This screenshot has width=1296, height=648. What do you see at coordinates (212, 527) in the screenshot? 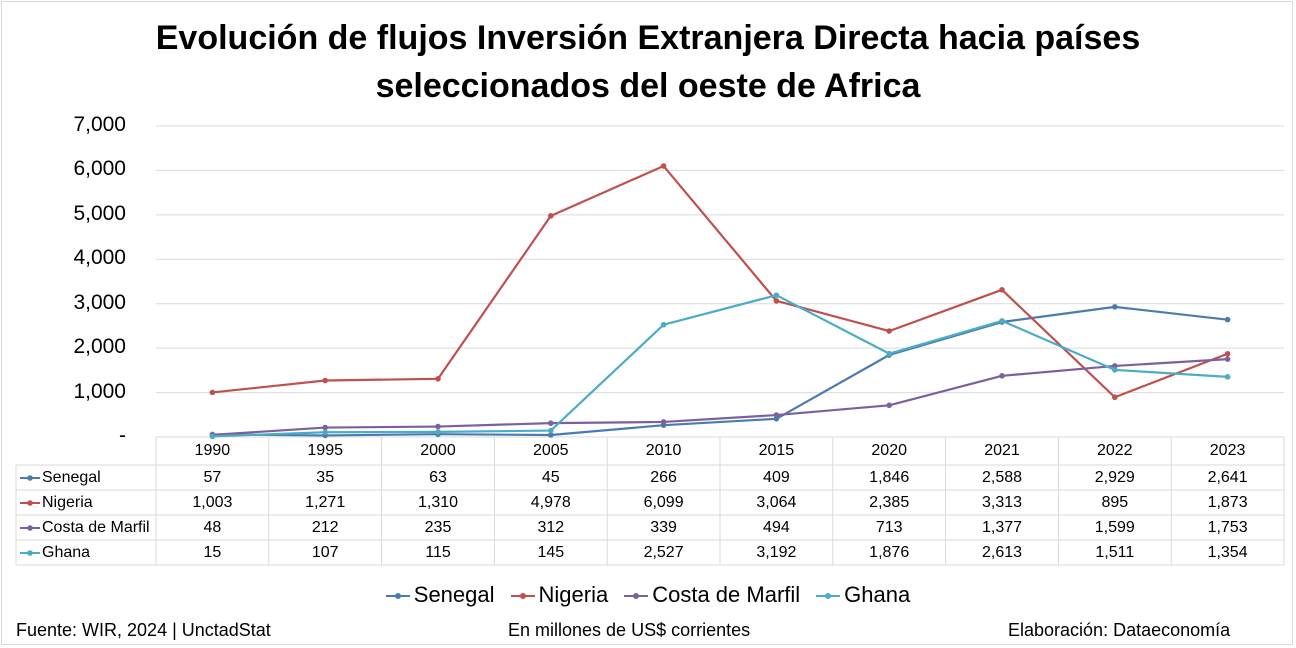
I see `table-cell: 48` at bounding box center [212, 527].